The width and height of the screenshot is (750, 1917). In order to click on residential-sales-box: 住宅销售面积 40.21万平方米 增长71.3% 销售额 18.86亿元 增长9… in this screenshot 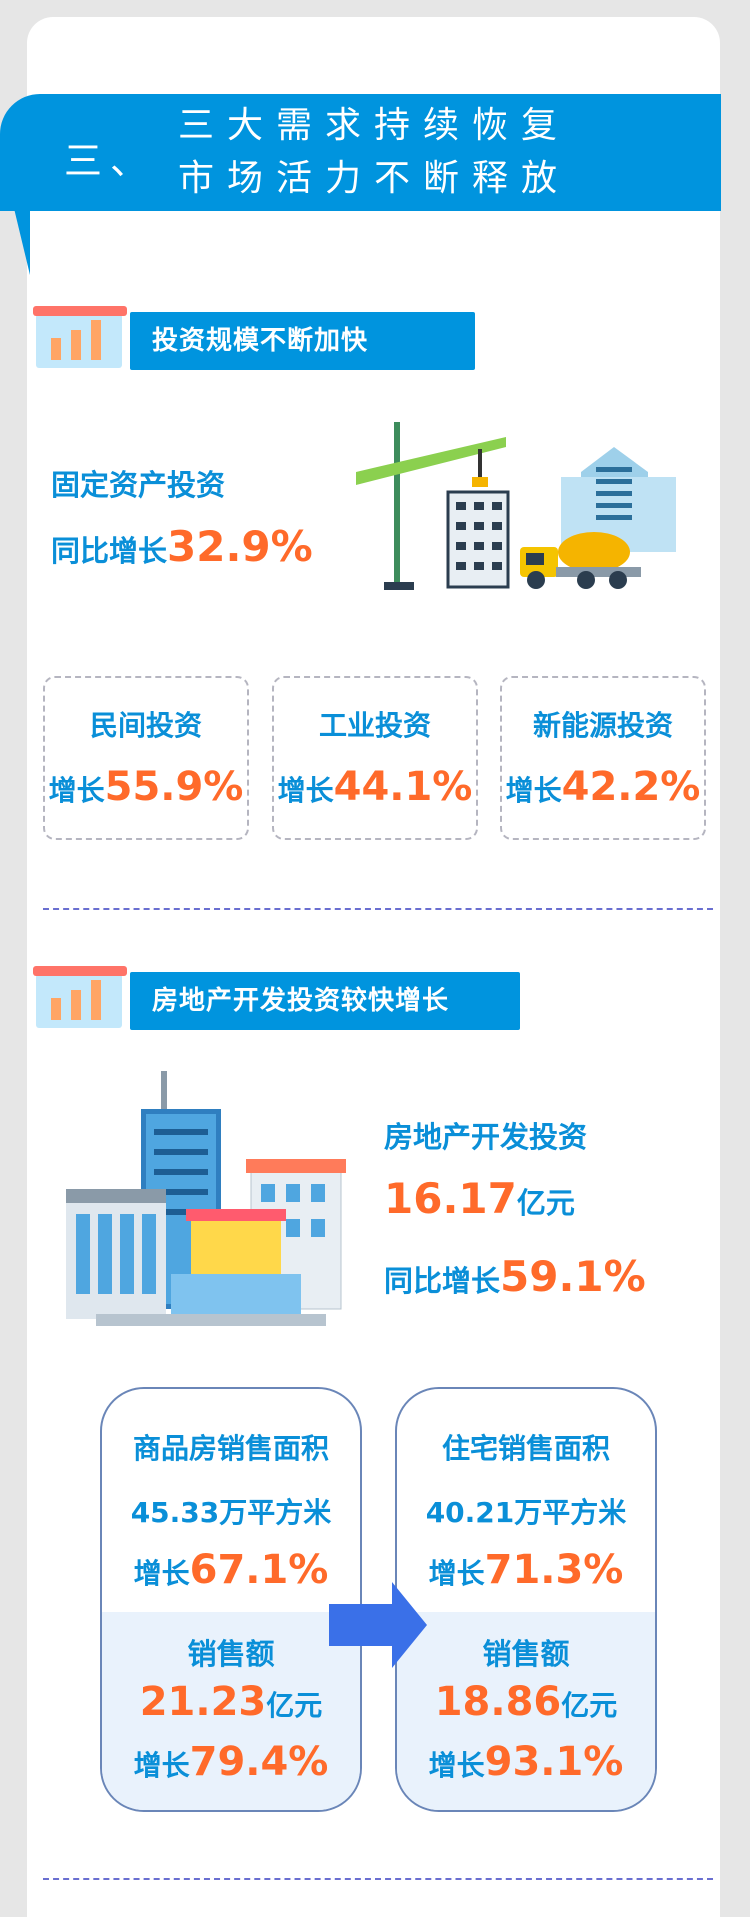, I will do `click(526, 1599)`.